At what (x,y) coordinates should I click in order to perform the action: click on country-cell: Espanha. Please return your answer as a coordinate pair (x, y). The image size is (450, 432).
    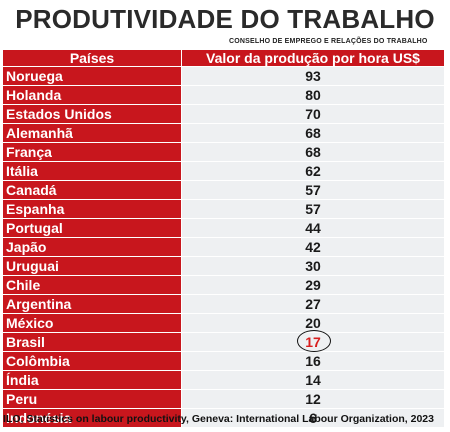
    Looking at the image, I should click on (92, 209).